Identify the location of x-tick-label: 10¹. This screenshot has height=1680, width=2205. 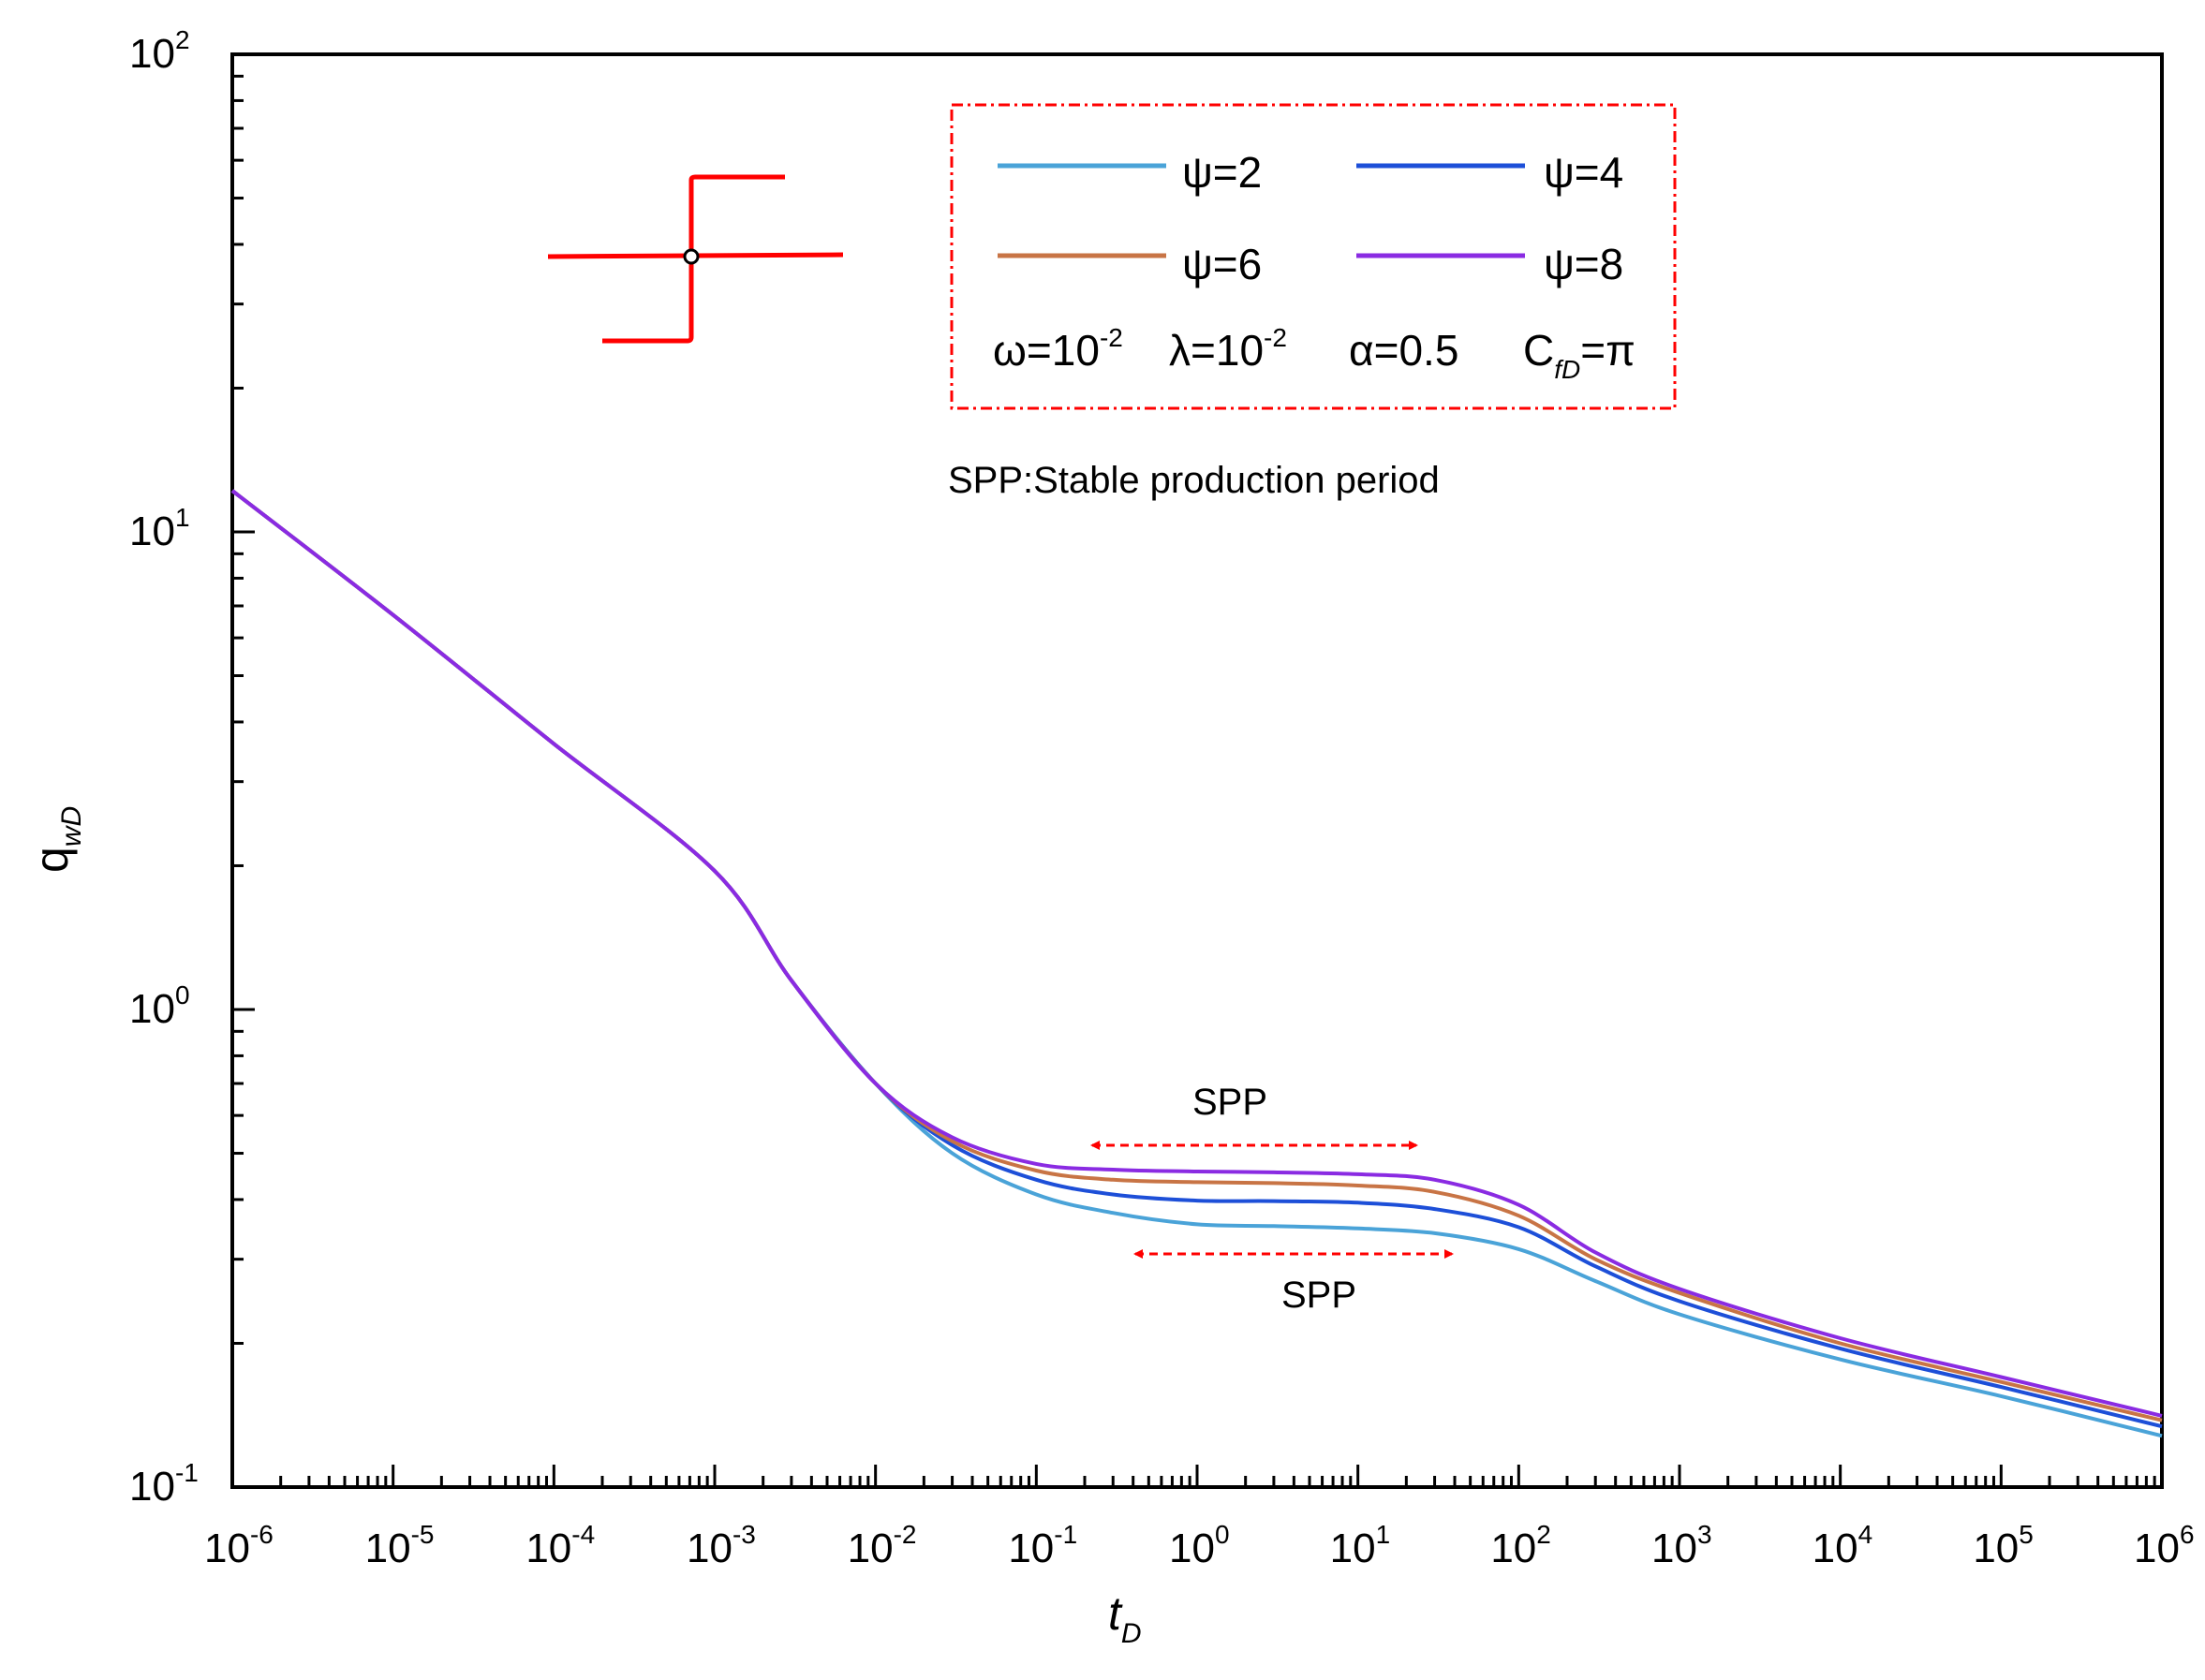
(1360, 1545).